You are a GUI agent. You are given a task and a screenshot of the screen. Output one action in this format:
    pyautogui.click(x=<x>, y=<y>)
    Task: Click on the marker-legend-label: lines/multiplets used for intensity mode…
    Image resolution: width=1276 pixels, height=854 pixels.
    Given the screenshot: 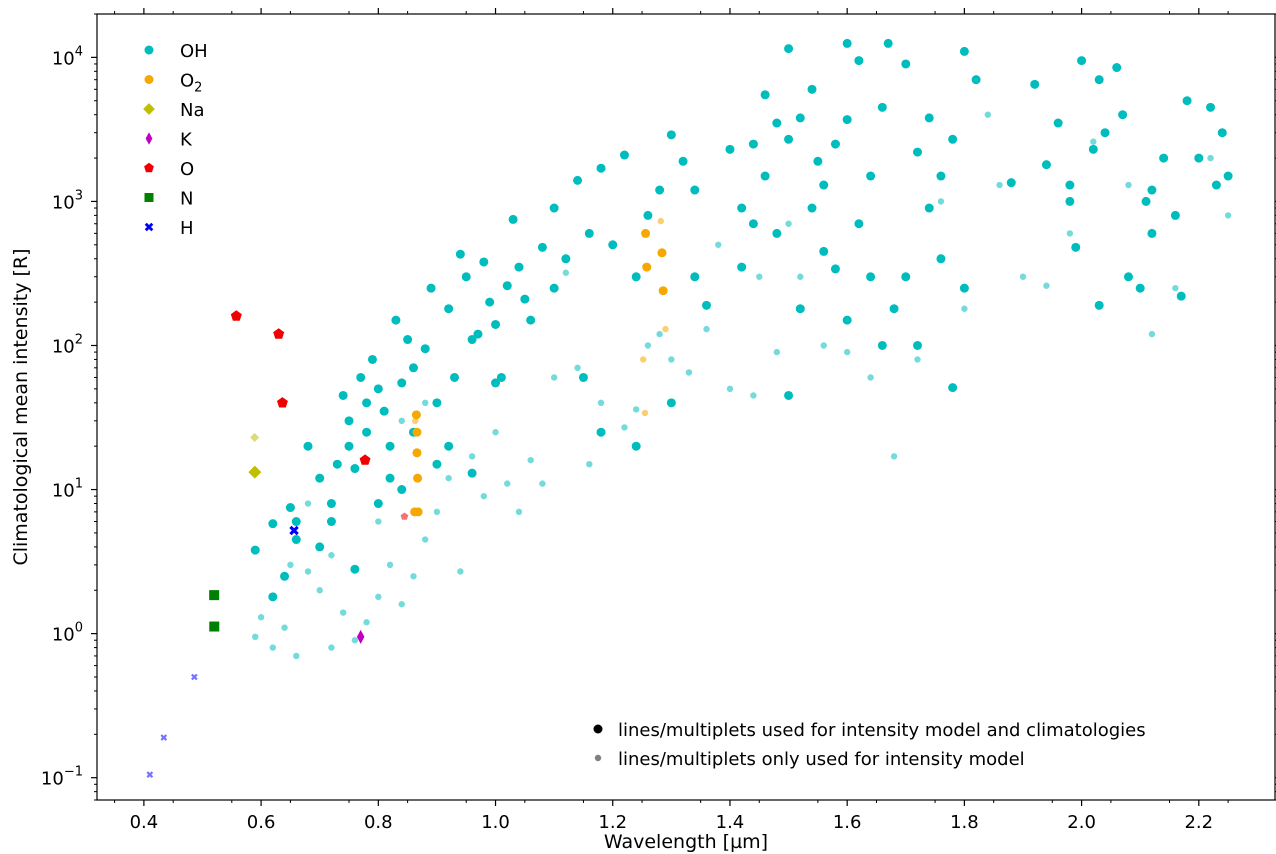 What is the action you would take?
    pyautogui.click(x=882, y=730)
    